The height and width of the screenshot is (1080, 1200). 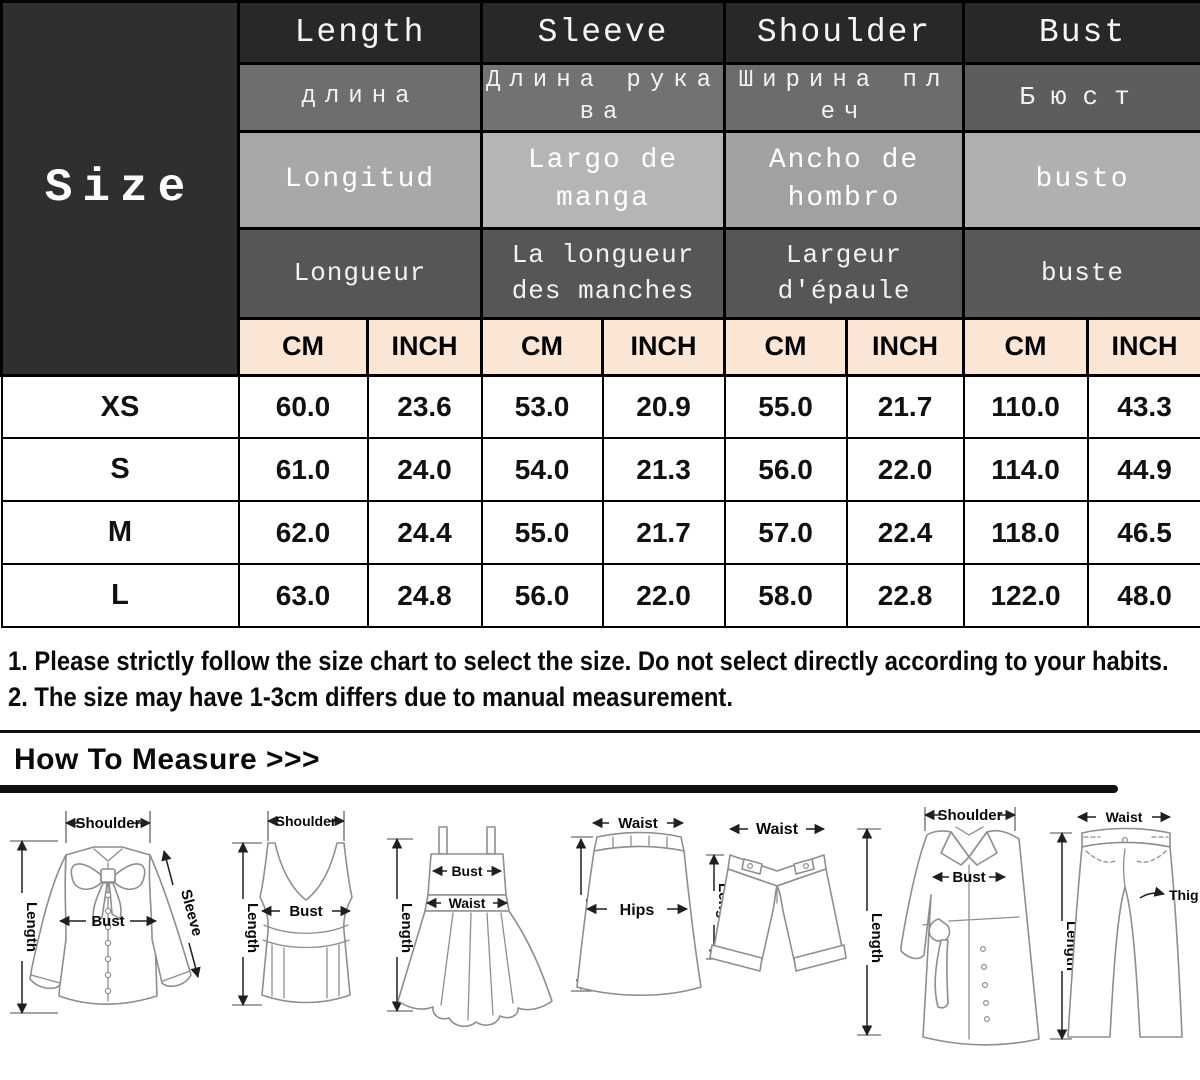 I want to click on unit-inch-sleeve: INCH, so click(x=664, y=346).